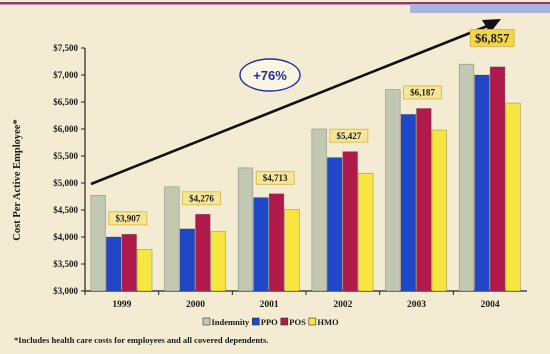  I want to click on x-tick-label: 2000, so click(195, 305).